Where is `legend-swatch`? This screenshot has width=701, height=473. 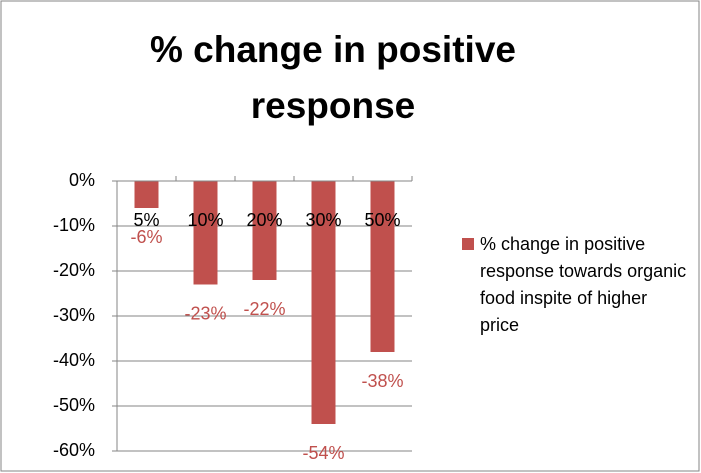 legend-swatch is located at coordinates (468, 244).